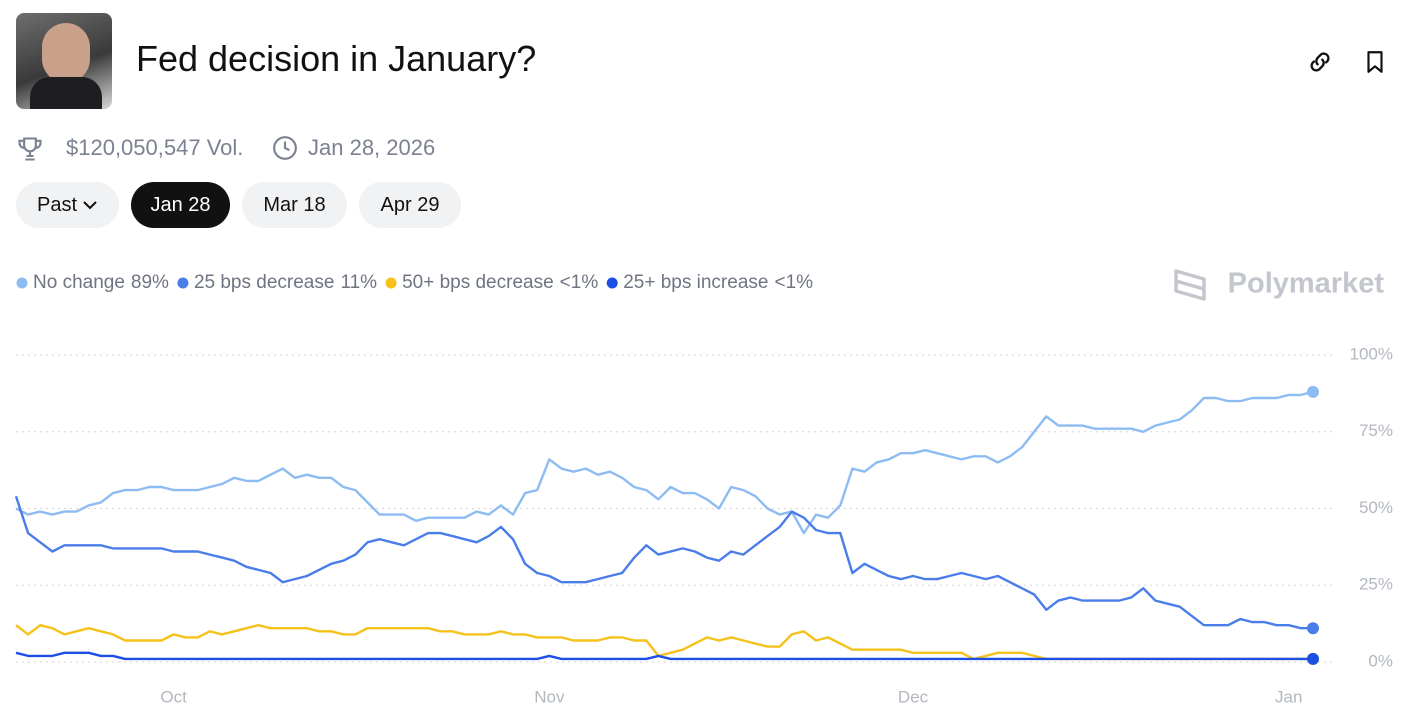 Image resolution: width=1407 pixels, height=723 pixels. Describe the element at coordinates (1380, 660) in the screenshot. I see `y-tick-label: 0%` at that location.